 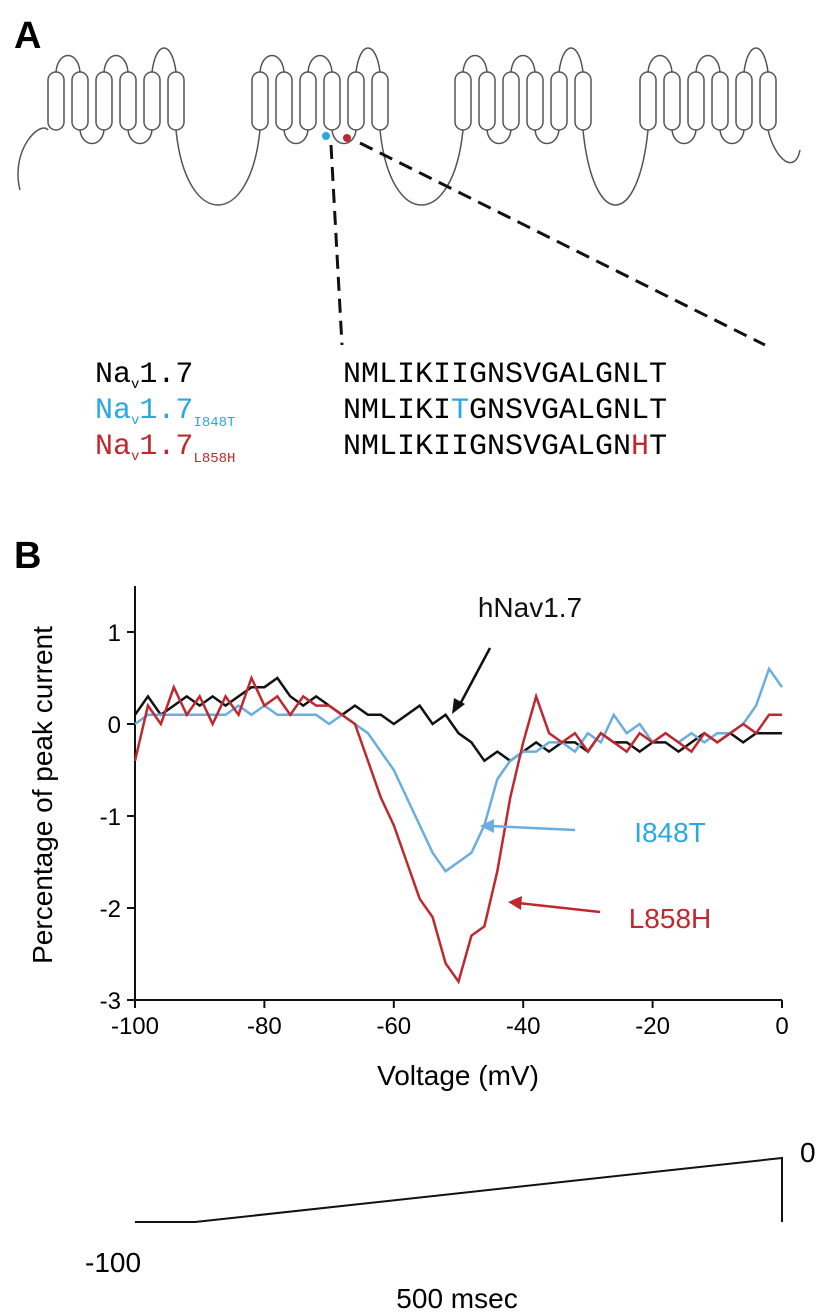 What do you see at coordinates (460, 411) in the screenshot?
I see `mutation: T` at bounding box center [460, 411].